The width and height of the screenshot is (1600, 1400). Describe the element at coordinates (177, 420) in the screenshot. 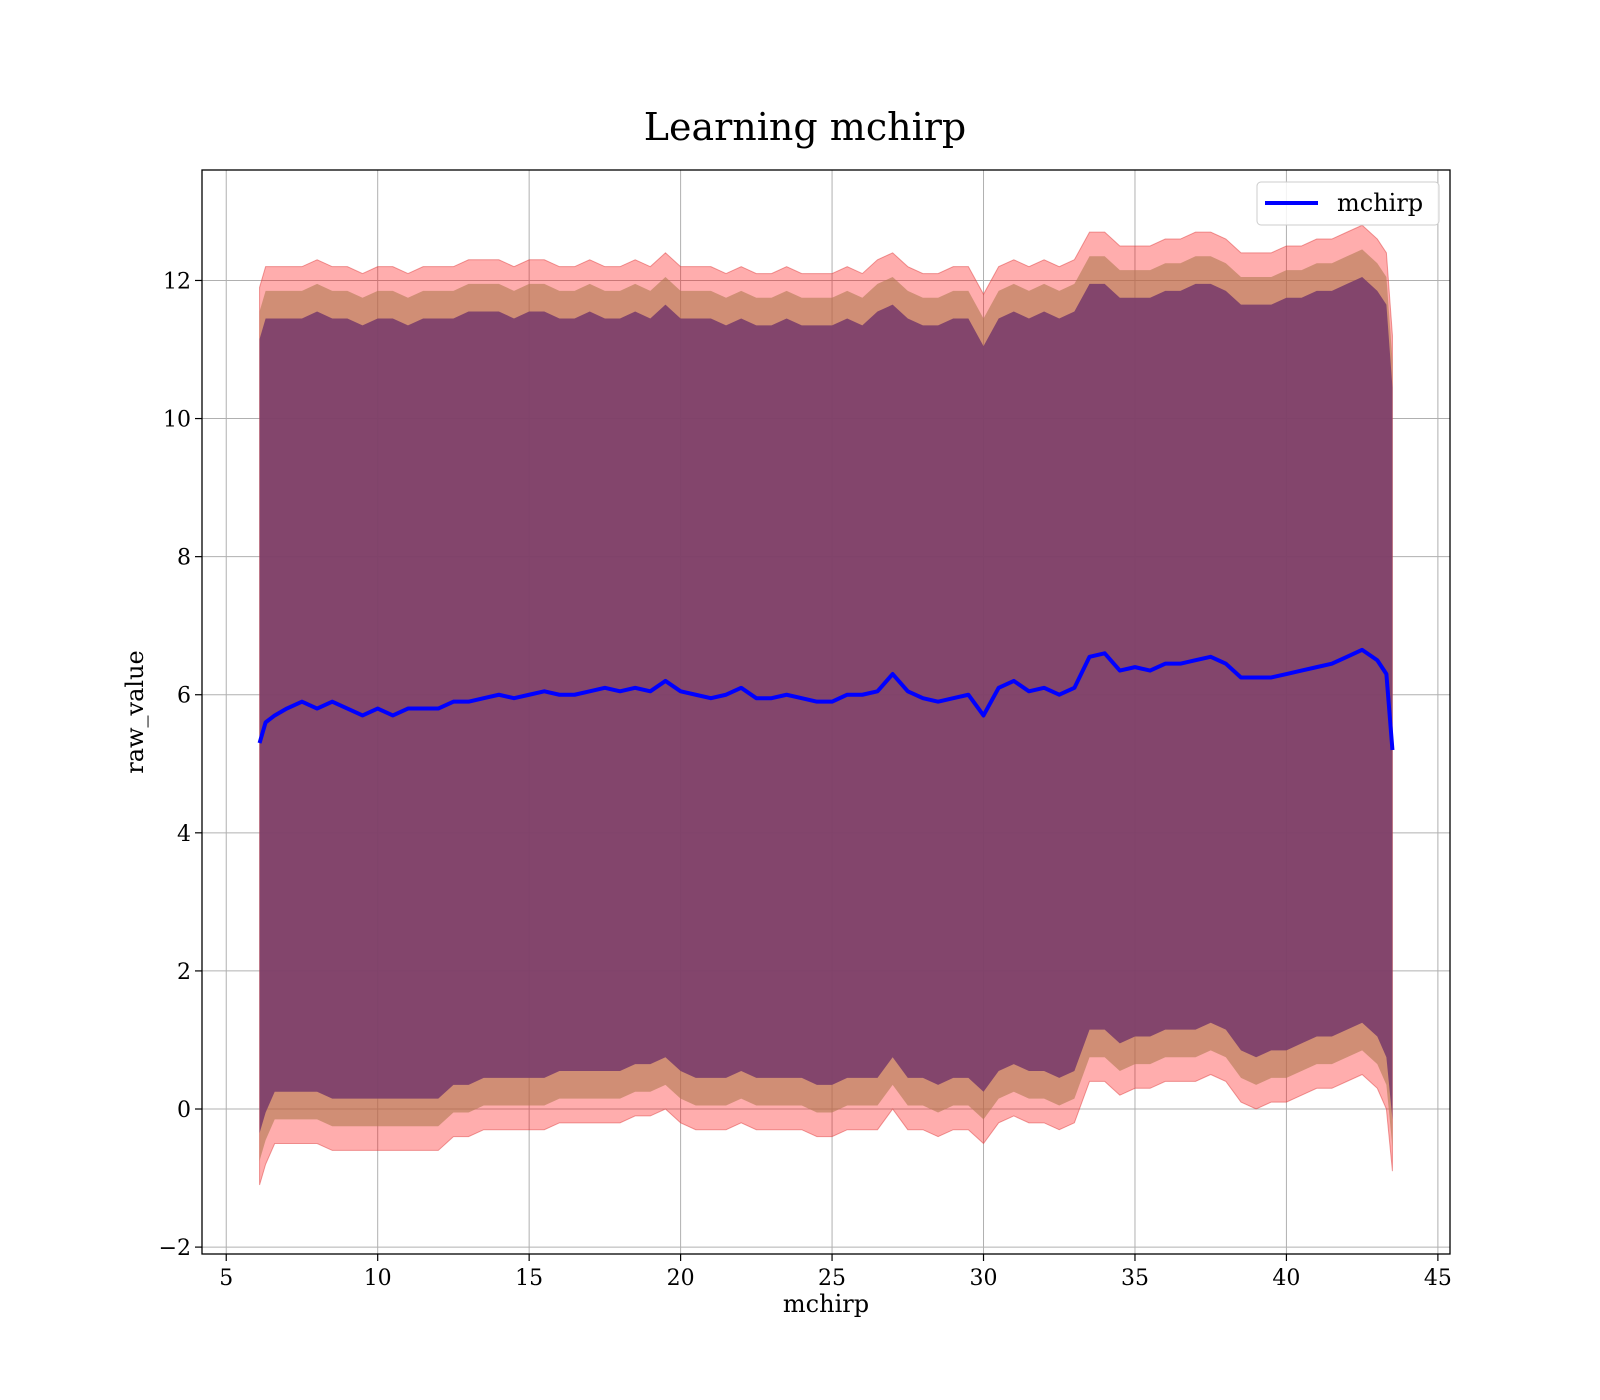

I see `y-tick-label: 10` at that location.